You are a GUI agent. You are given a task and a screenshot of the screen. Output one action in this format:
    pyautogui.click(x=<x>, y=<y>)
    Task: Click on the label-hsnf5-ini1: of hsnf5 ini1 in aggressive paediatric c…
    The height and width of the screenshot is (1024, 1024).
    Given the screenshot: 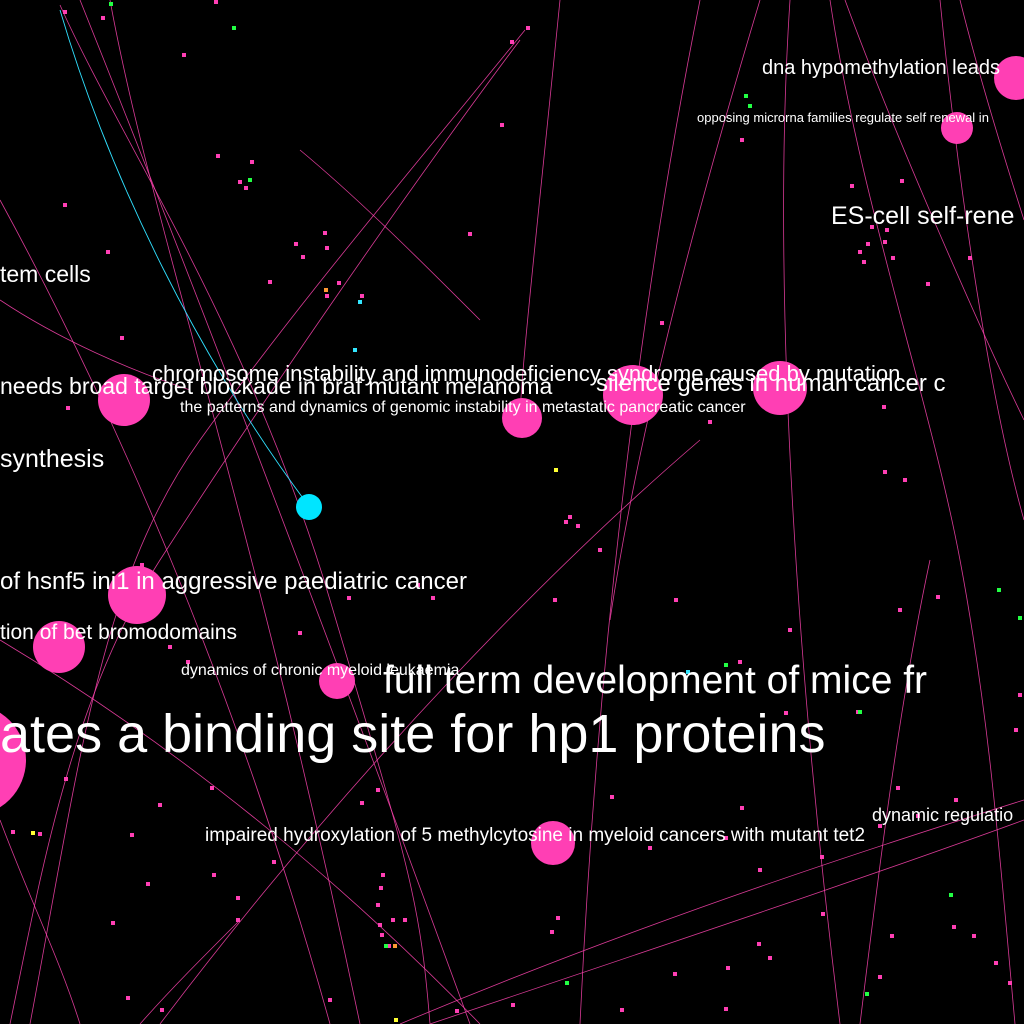 What is the action you would take?
    pyautogui.click(x=233, y=581)
    